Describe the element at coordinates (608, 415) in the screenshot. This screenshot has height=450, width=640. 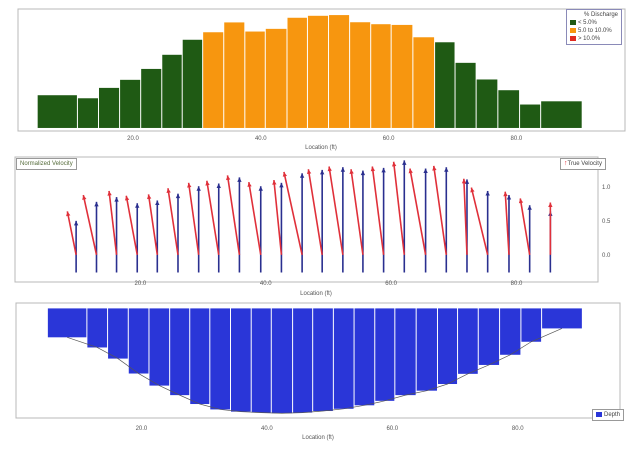
I see `depth-legend: Depth` at that location.